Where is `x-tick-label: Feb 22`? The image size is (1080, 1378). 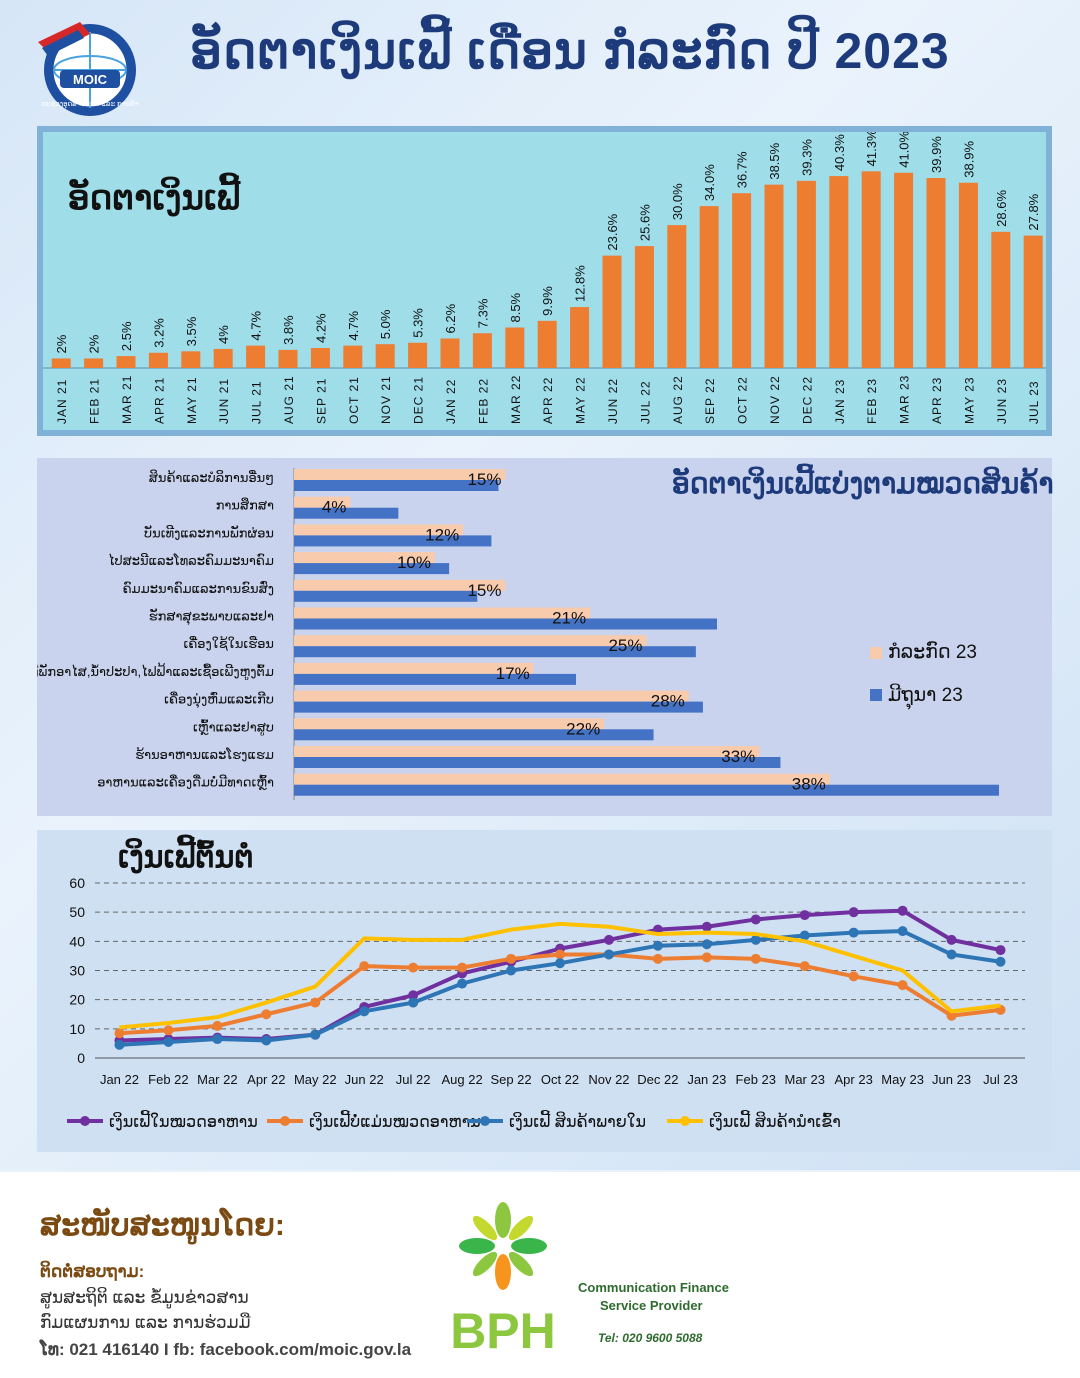
x-tick-label: Feb 22 is located at coordinates (168, 1079).